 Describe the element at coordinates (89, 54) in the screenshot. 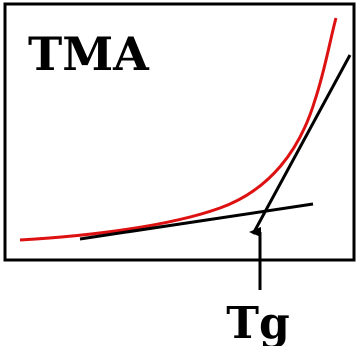

I see `diagram-title: TMA` at that location.